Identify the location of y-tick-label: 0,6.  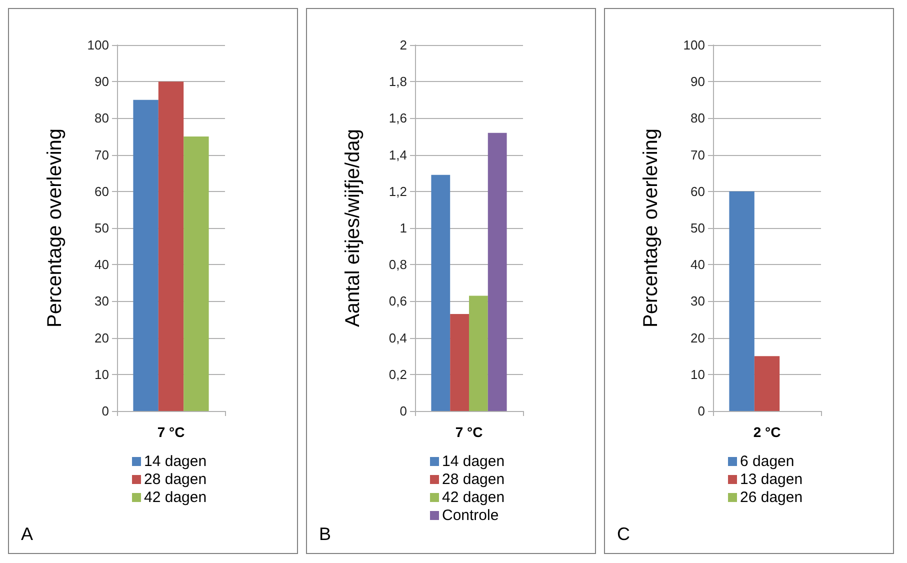
(397, 301).